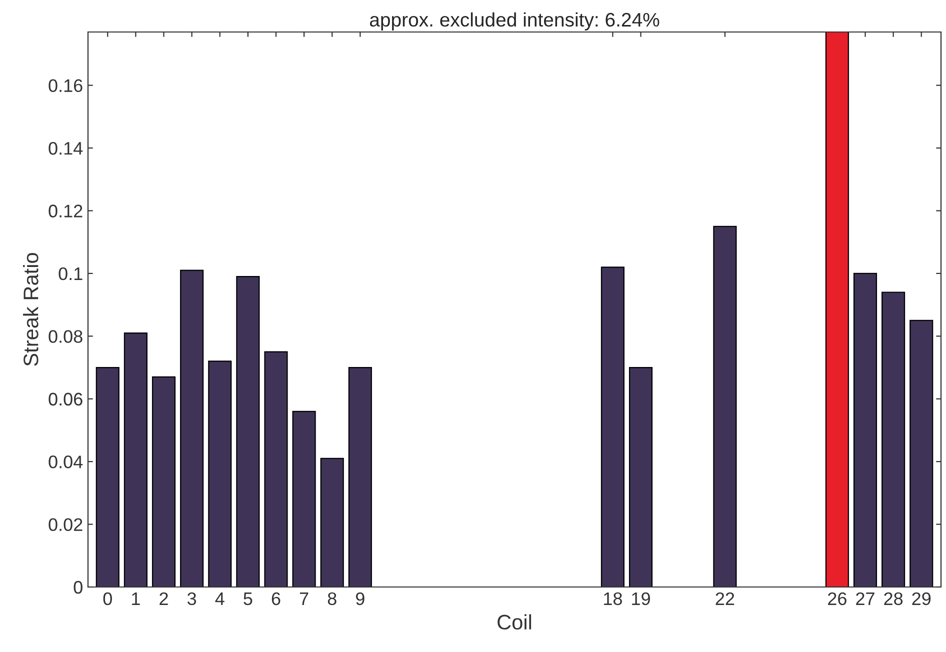 This screenshot has height=652, width=946. What do you see at coordinates (641, 599) in the screenshot?
I see `x-tick-label: 19` at bounding box center [641, 599].